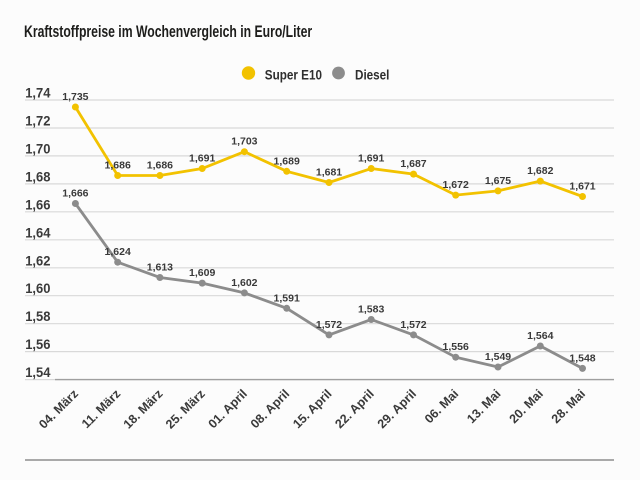 The width and height of the screenshot is (640, 480). What do you see at coordinates (37, 148) in the screenshot?
I see `svg-text: 1,70` at bounding box center [37, 148].